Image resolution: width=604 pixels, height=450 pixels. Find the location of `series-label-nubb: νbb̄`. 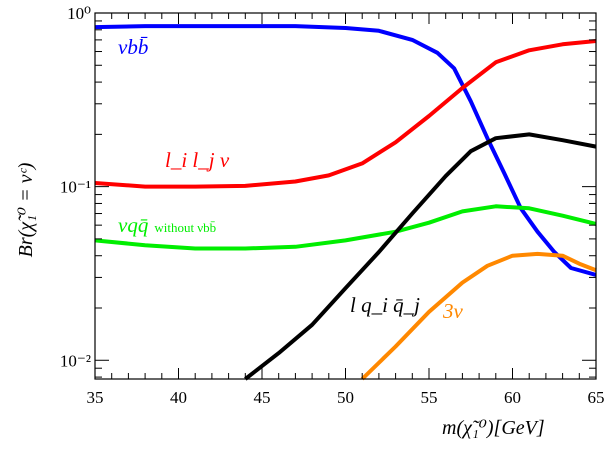

series-label-nubb: νbb̄ is located at coordinates (133, 47).